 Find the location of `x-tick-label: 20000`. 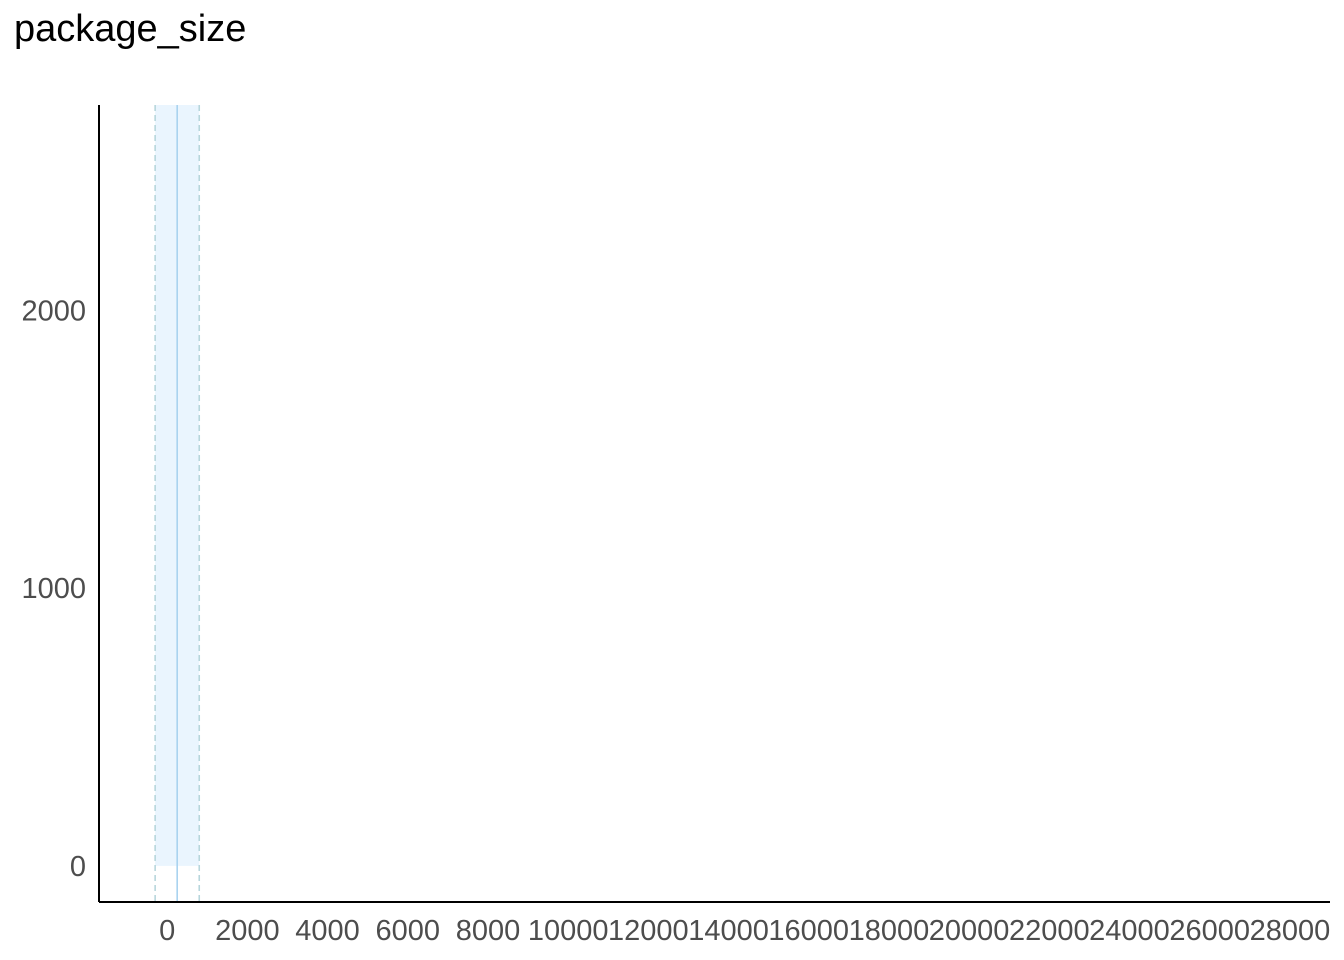

x-tick-label: 20000 is located at coordinates (969, 931).